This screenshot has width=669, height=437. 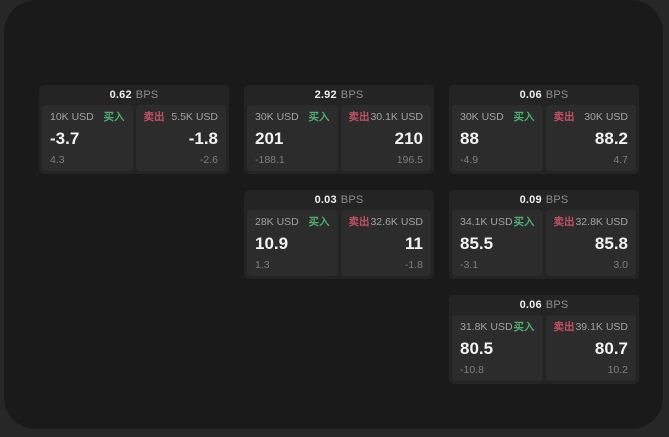 I want to click on sell-price: 80.7, so click(x=611, y=348).